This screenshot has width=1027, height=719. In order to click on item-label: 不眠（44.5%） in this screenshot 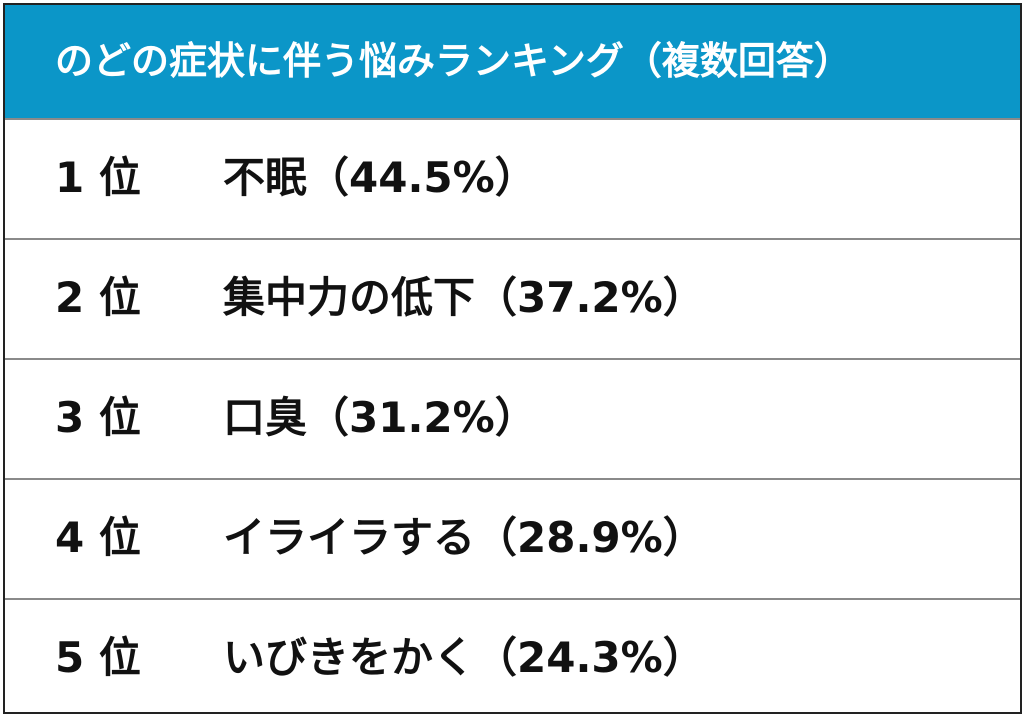, I will do `click(380, 177)`.